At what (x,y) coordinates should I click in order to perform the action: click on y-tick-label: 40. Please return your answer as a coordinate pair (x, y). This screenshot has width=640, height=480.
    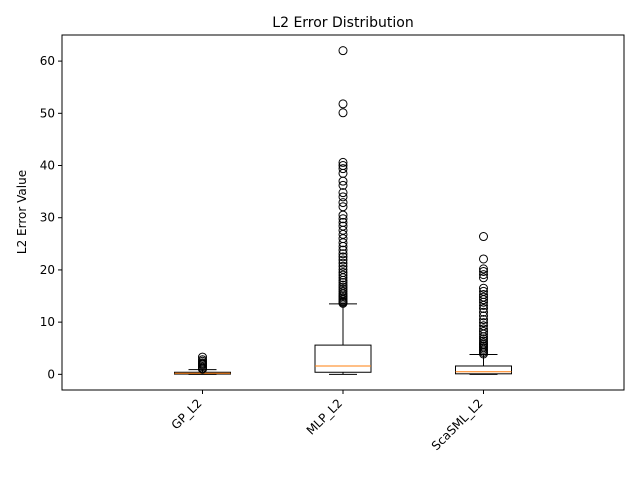
    Looking at the image, I should click on (47, 166).